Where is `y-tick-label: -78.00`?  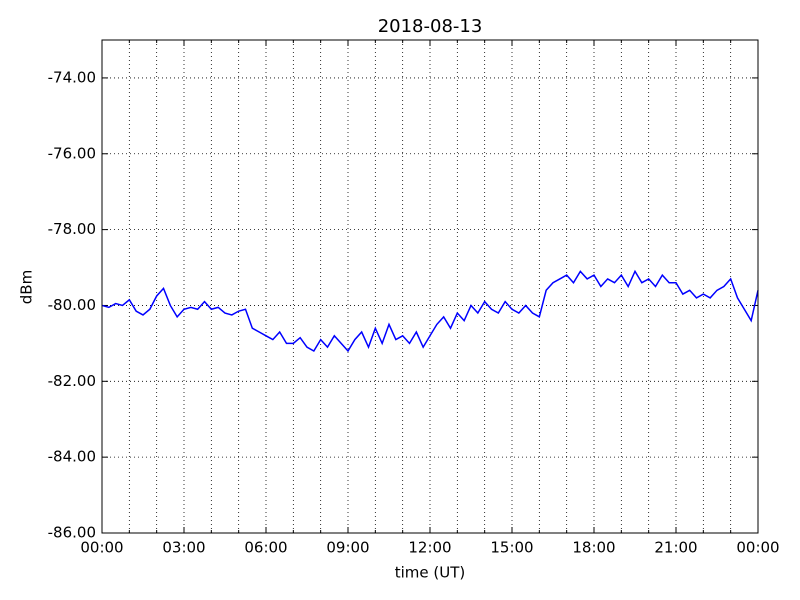 y-tick-label: -78.00 is located at coordinates (72, 229).